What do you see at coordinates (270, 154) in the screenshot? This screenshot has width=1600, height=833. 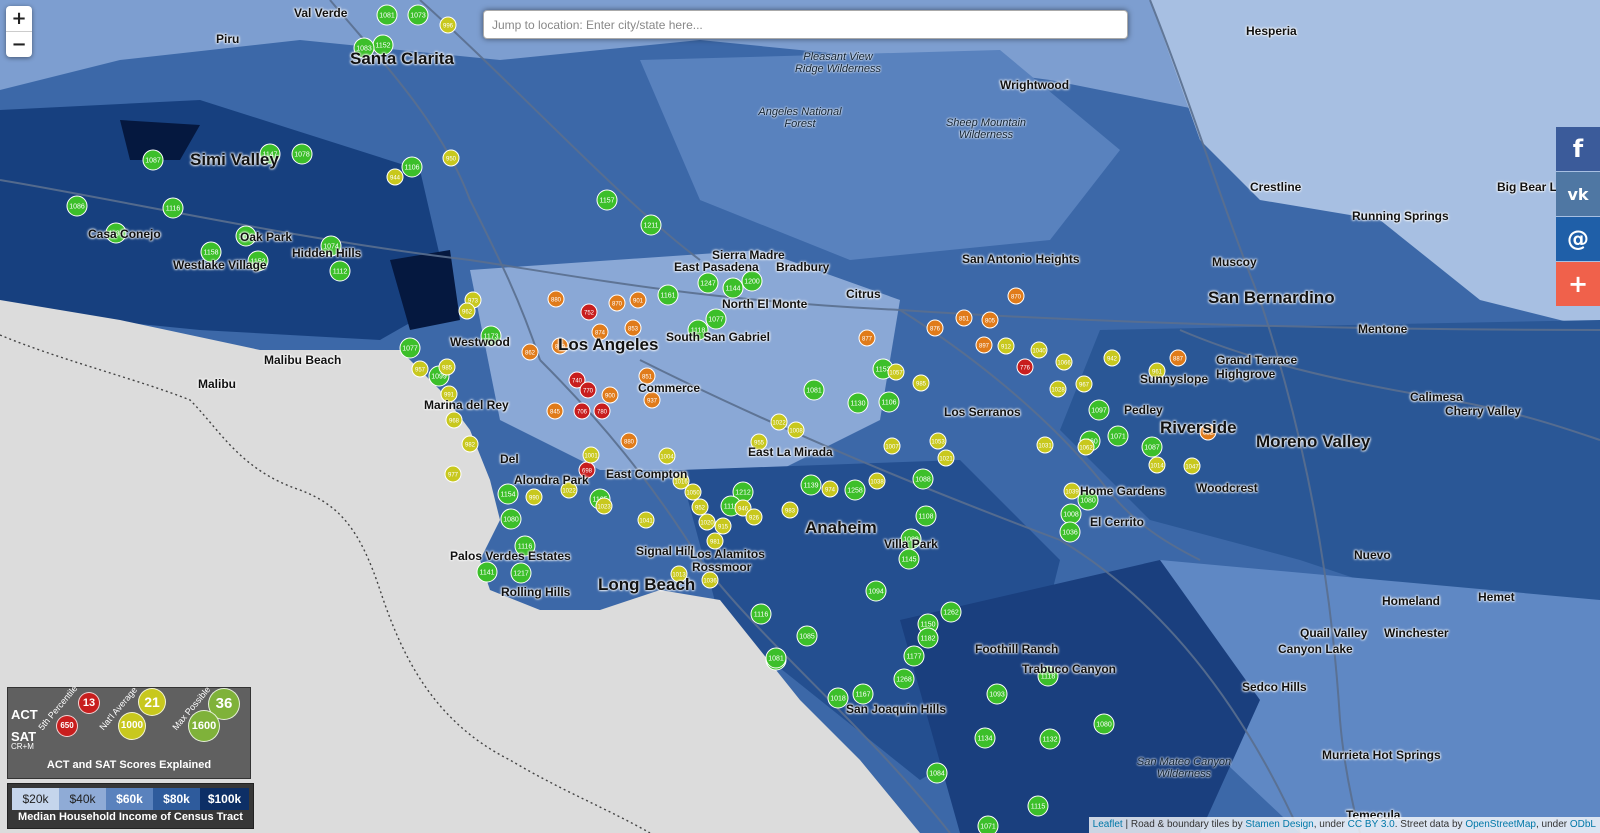 I see `school-marker: 1147` at bounding box center [270, 154].